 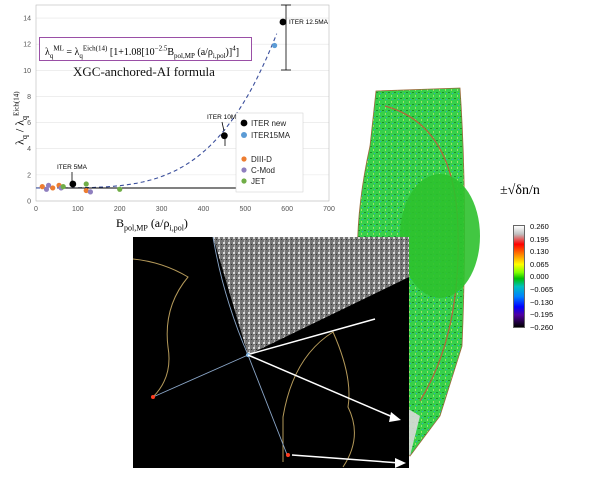 I want to click on y-tick-label: 6, so click(x=29, y=123).